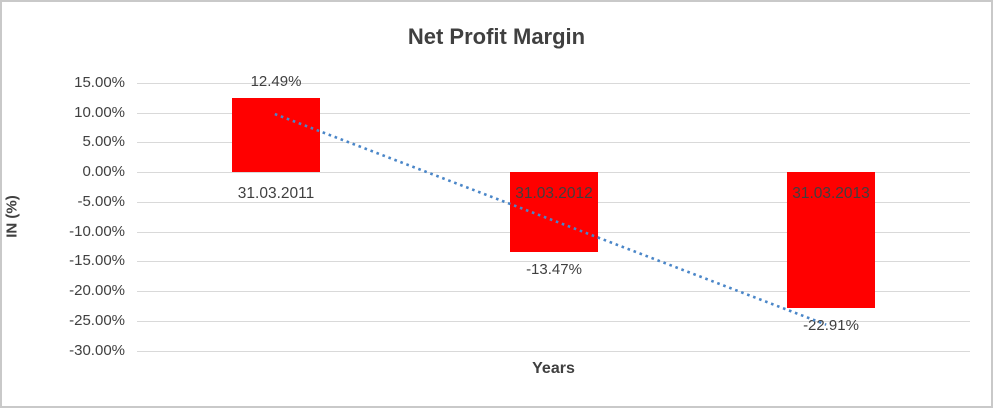 Image resolution: width=993 pixels, height=408 pixels. What do you see at coordinates (97, 260) in the screenshot?
I see `y-tick-label: -15.00%` at bounding box center [97, 260].